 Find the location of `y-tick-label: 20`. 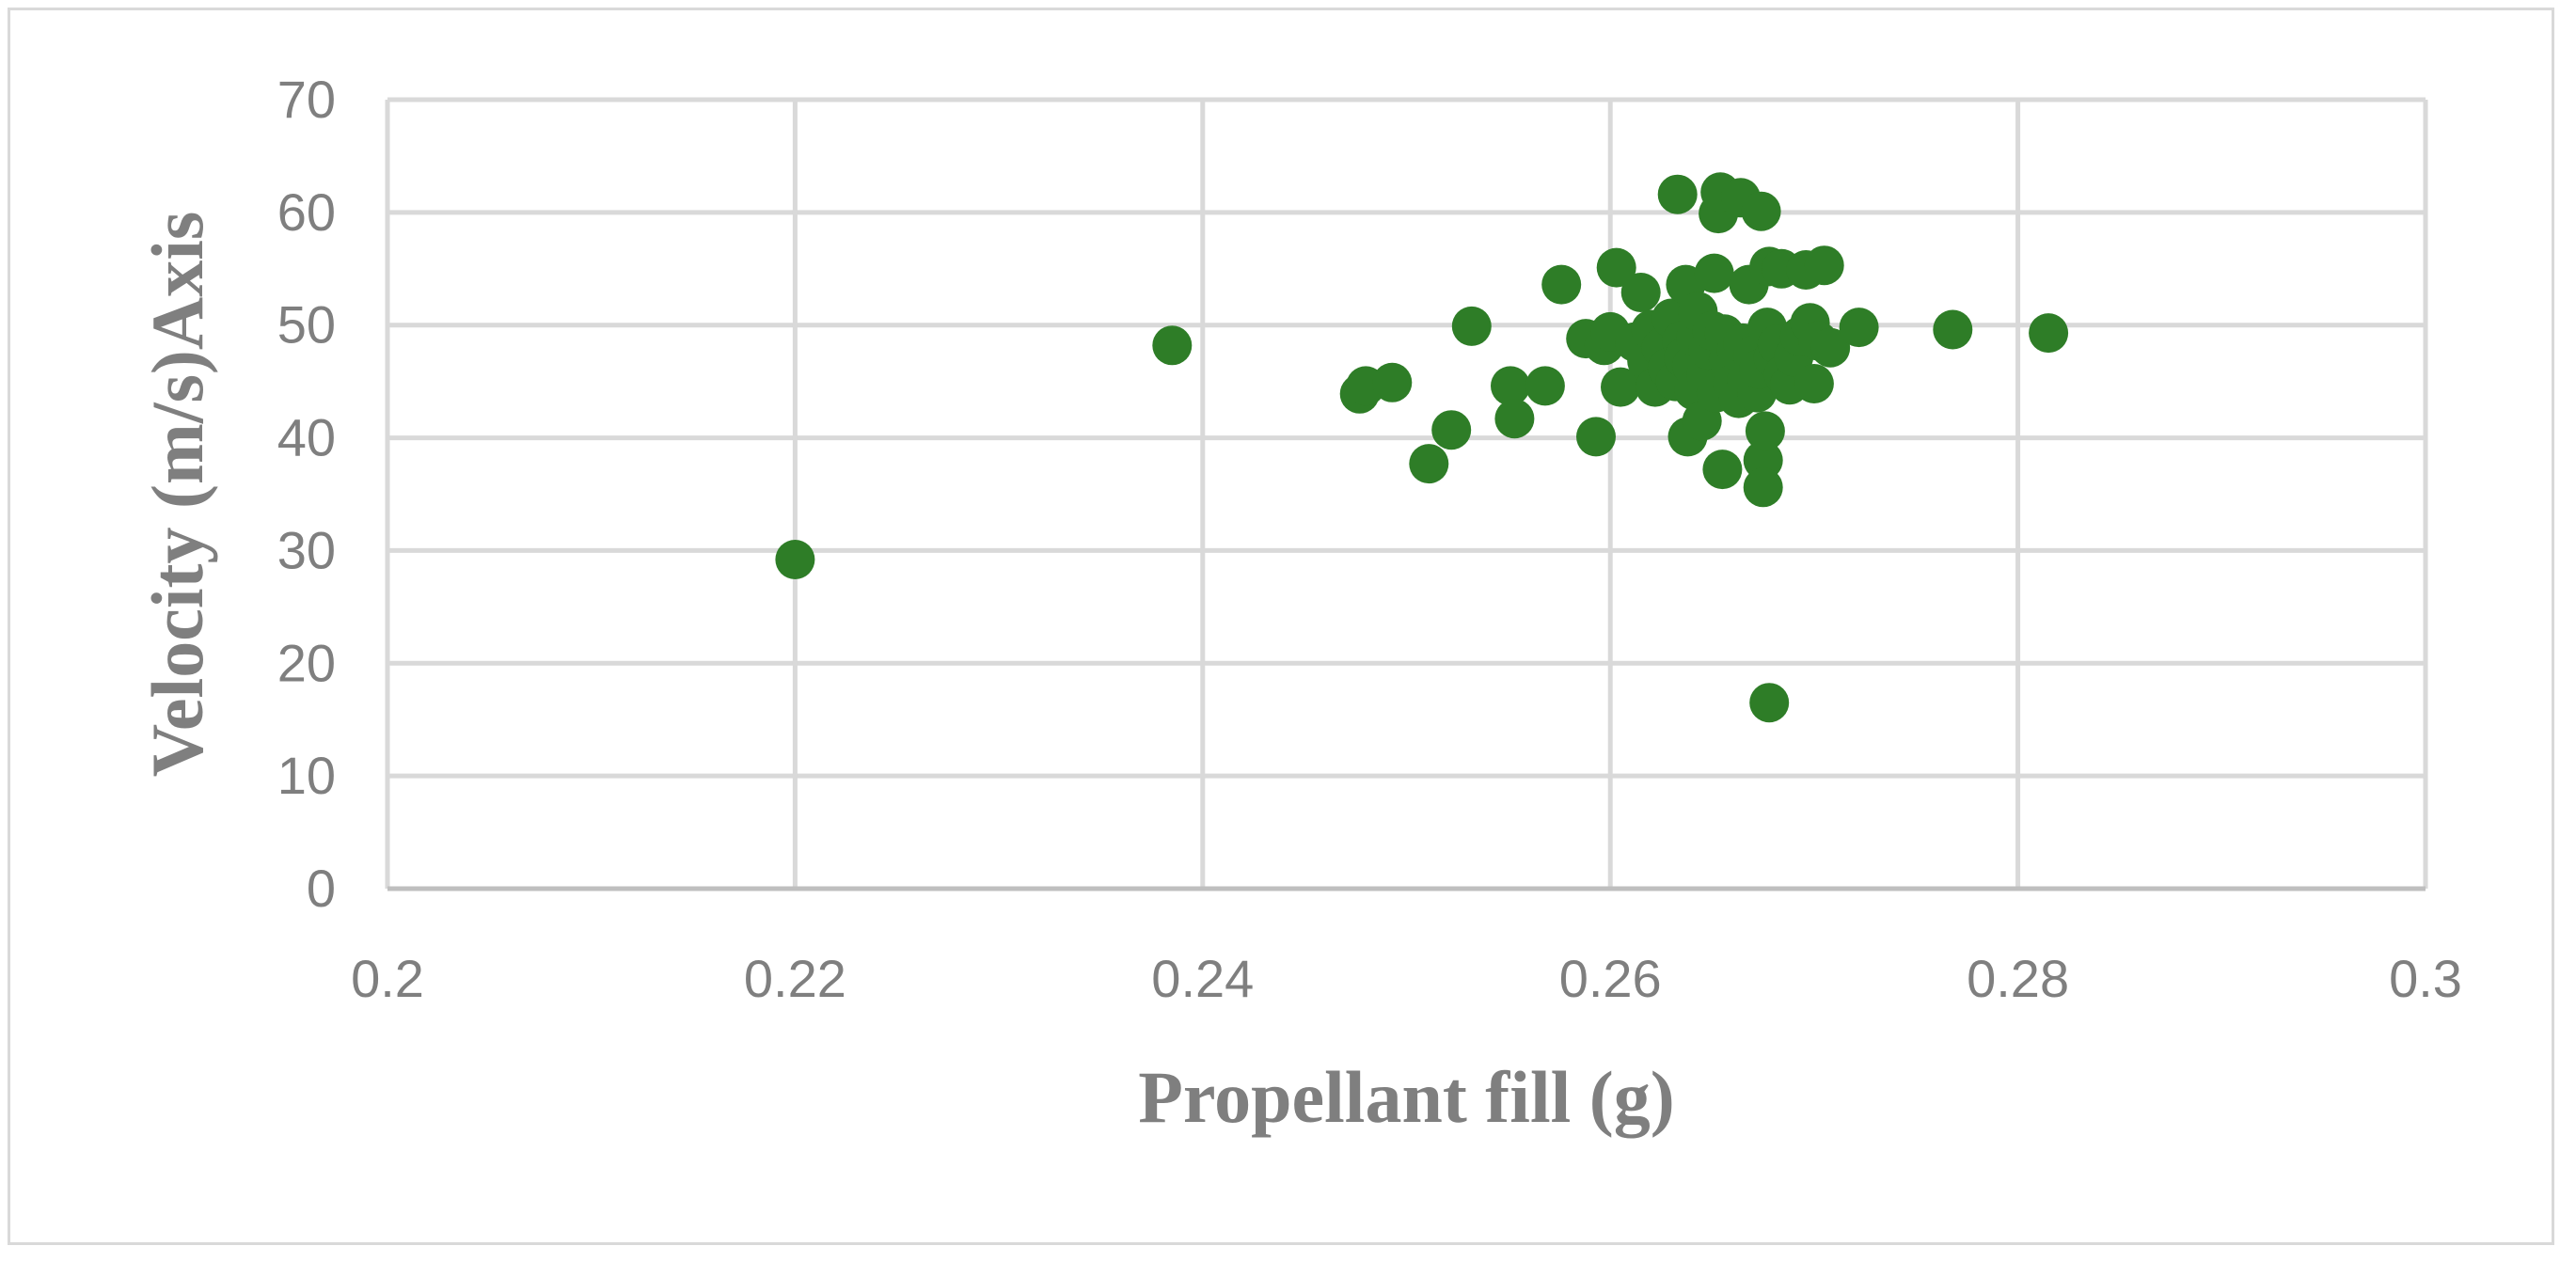

y-tick-label: 20 is located at coordinates (306, 662).